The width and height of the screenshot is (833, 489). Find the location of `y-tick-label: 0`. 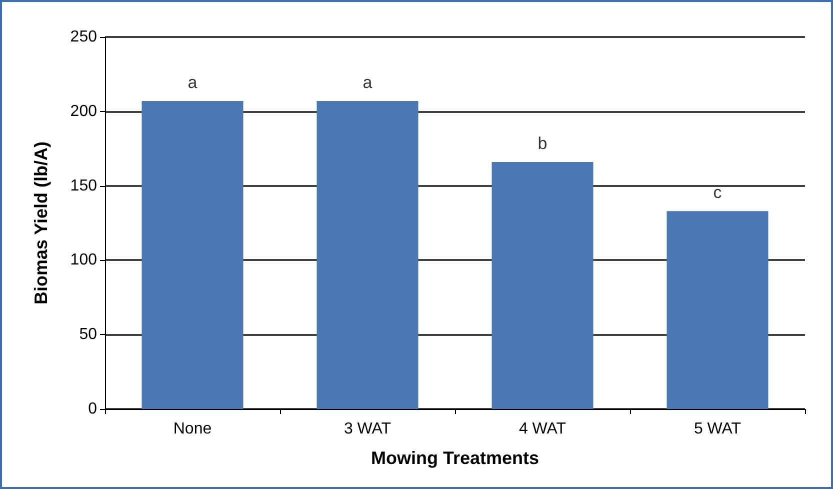

y-tick-label: 0 is located at coordinates (93, 409).